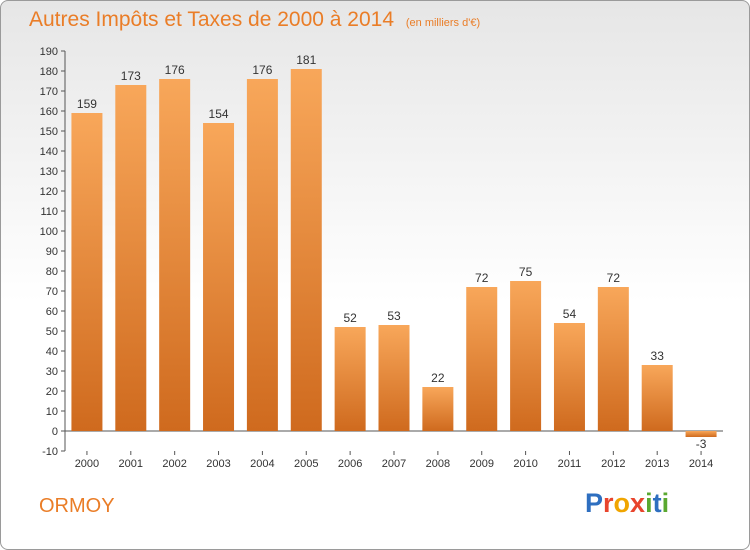 The width and height of the screenshot is (750, 550). Describe the element at coordinates (52, 332) in the screenshot. I see `y-tick-label: 50` at that location.